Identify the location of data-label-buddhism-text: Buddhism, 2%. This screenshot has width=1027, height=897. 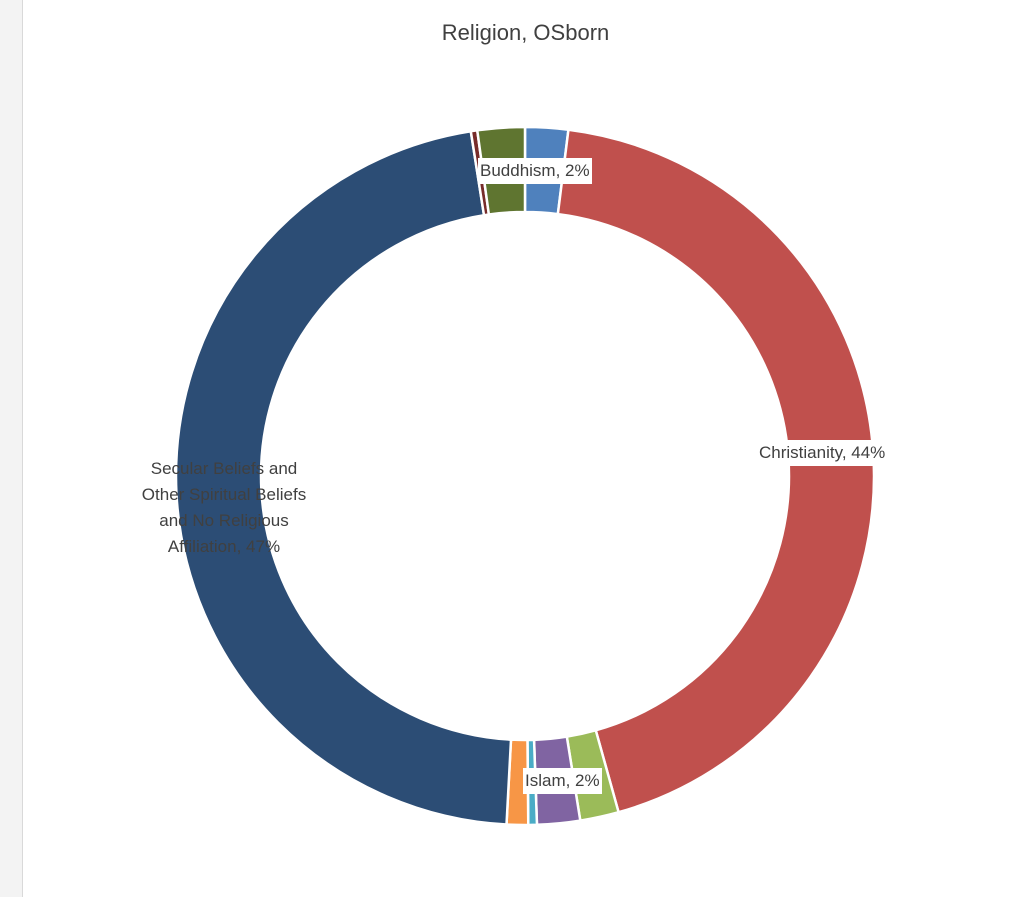
(535, 170).